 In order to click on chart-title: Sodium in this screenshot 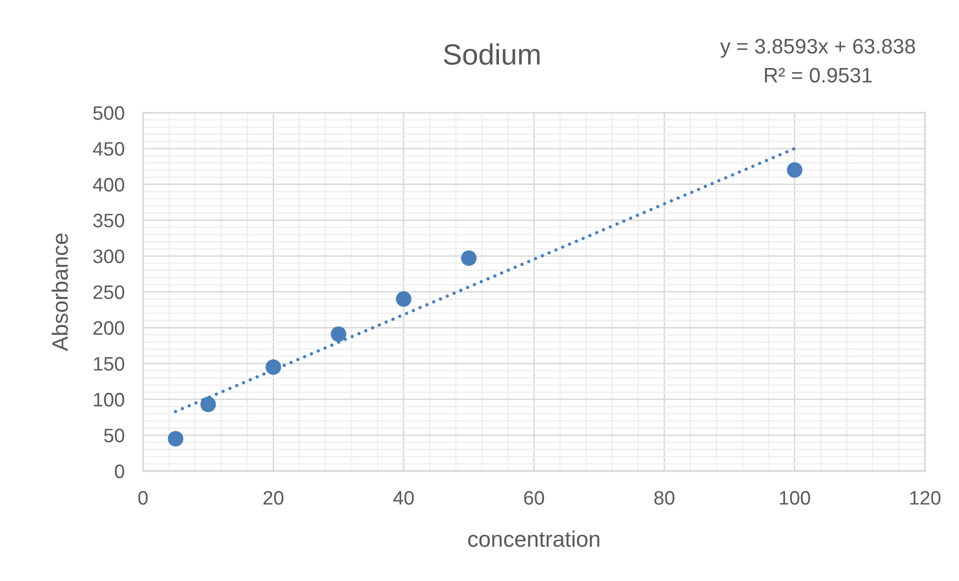, I will do `click(492, 54)`.